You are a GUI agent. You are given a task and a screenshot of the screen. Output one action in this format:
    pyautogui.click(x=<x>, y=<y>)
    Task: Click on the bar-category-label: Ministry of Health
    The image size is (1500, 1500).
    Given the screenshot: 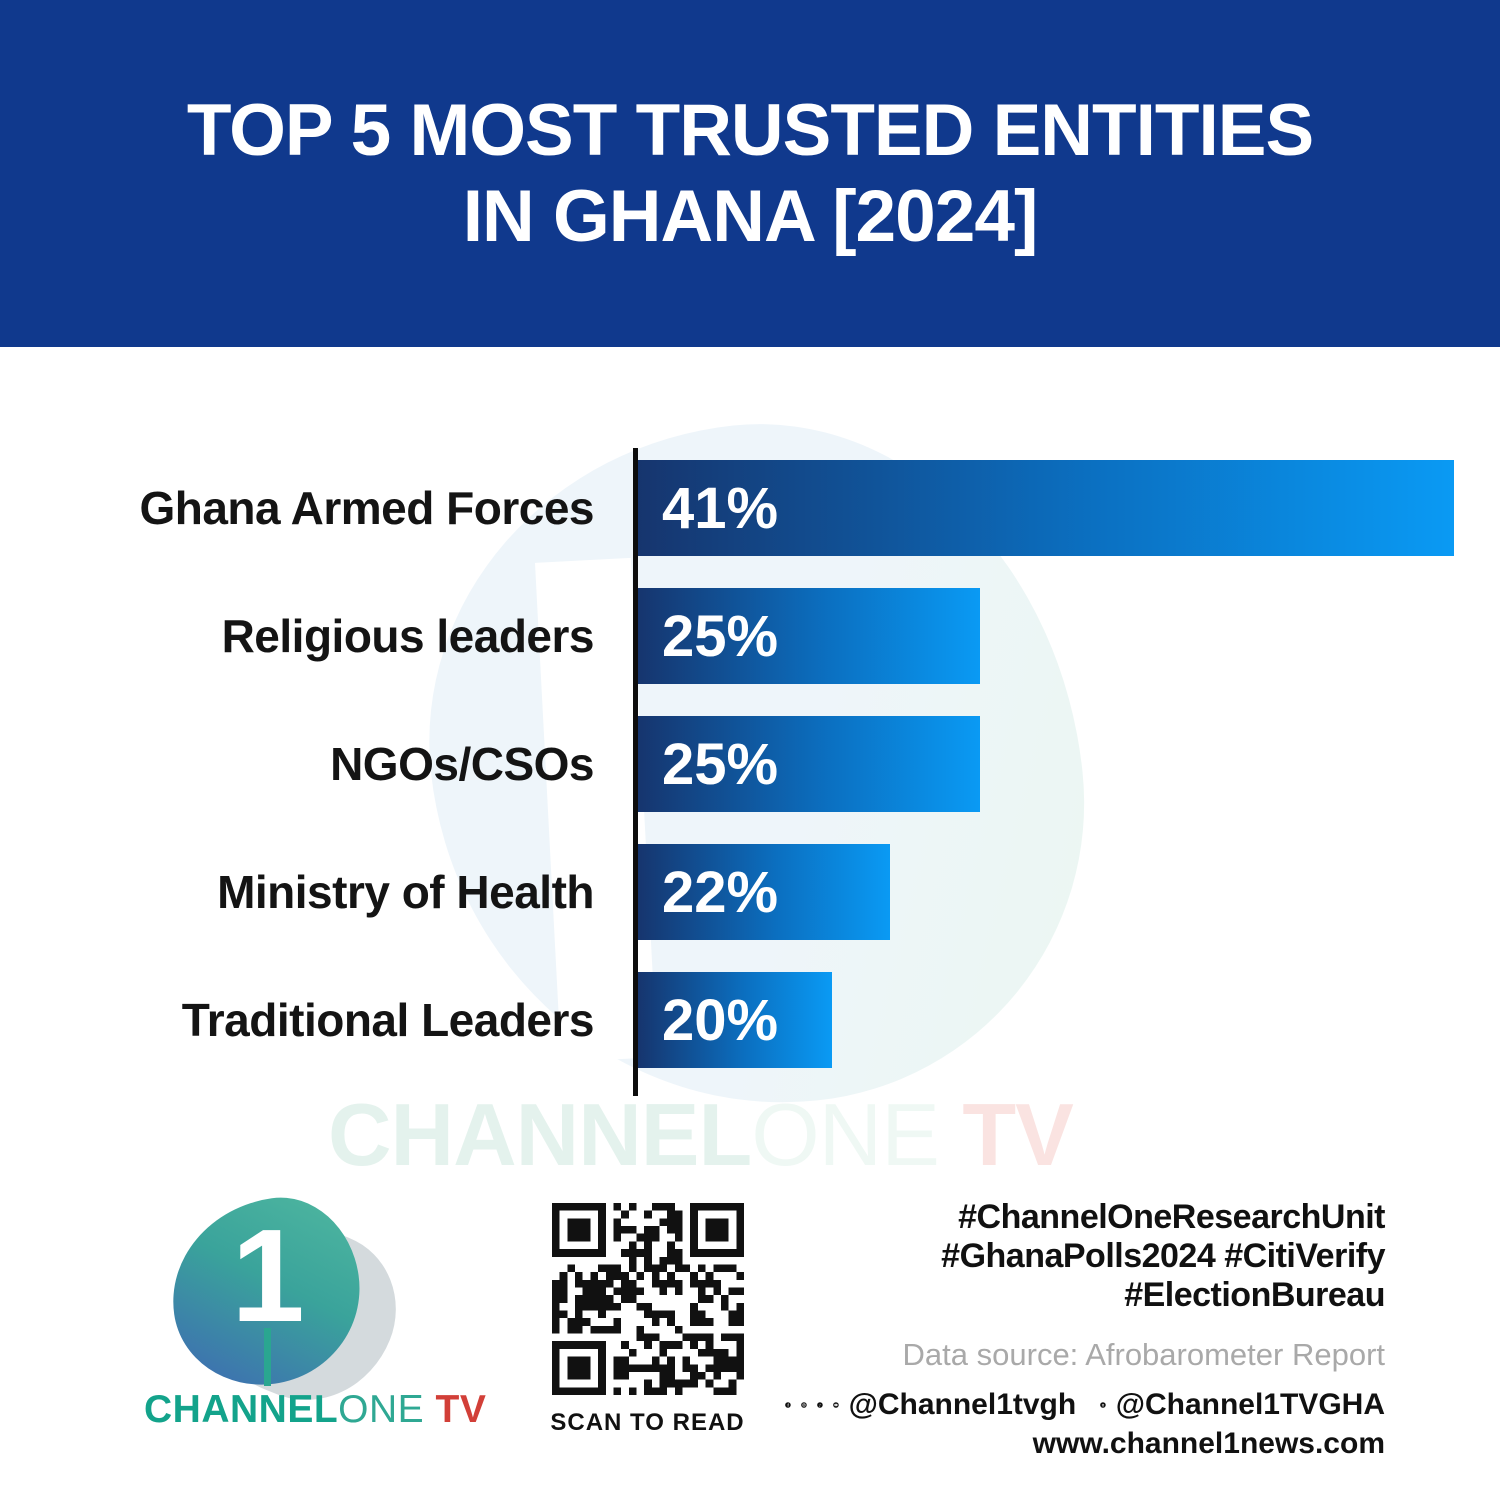 What is the action you would take?
    pyautogui.click(x=405, y=892)
    